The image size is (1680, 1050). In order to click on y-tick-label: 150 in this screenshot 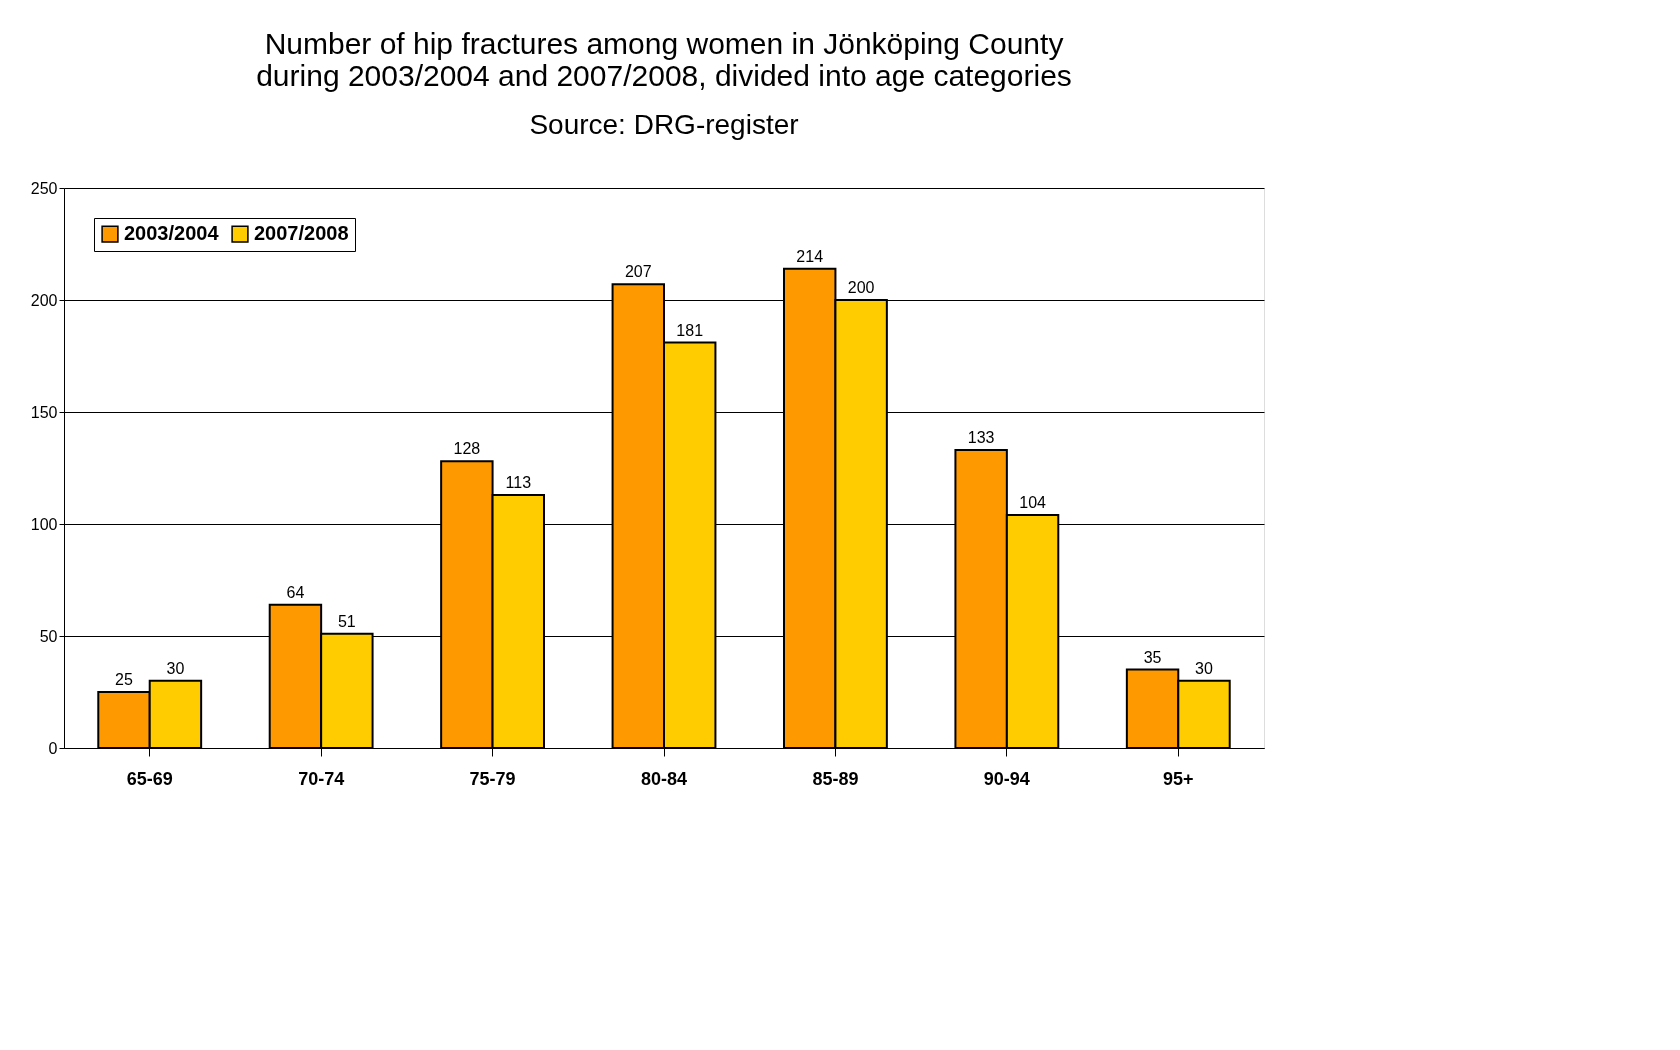, I will do `click(44, 412)`.